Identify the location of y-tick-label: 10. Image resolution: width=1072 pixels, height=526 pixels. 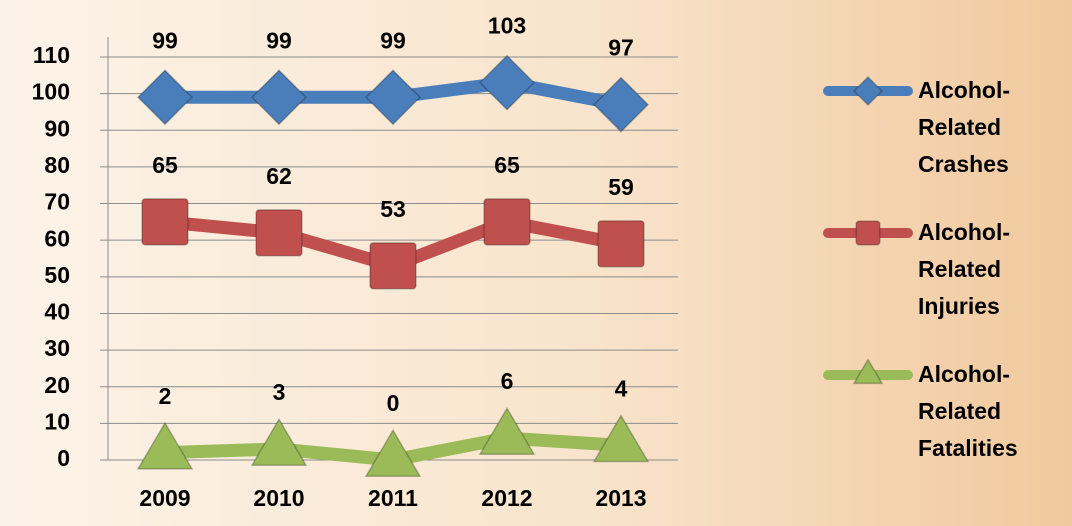
(57, 421).